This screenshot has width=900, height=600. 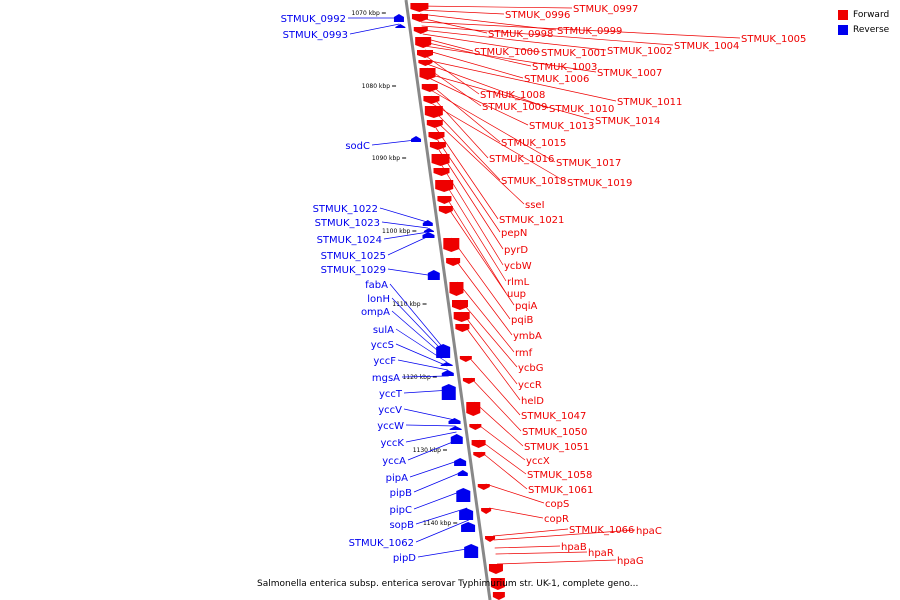 I want to click on reverse-gene-label: pipA, so click(x=397, y=478).